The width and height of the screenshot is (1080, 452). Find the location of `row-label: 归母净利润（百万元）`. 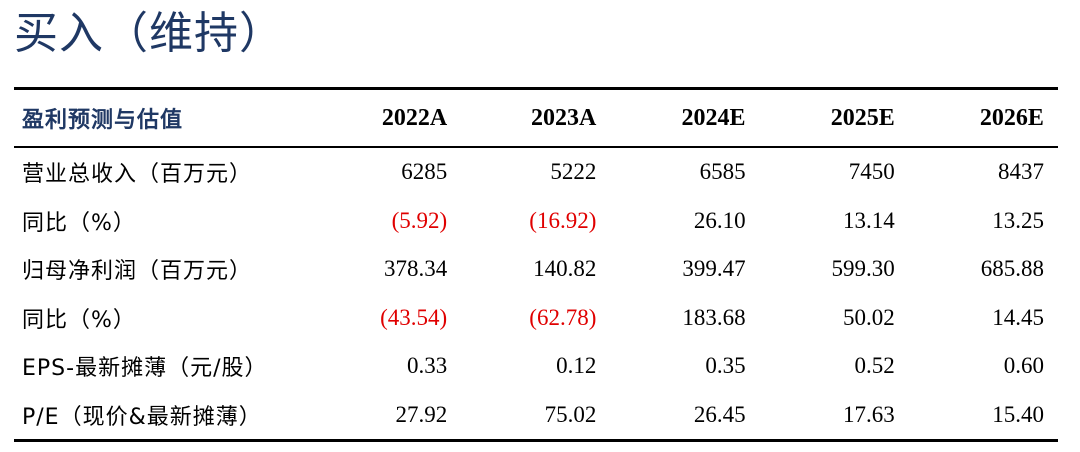

row-label: 归母净利润（百万元） is located at coordinates (137, 272).